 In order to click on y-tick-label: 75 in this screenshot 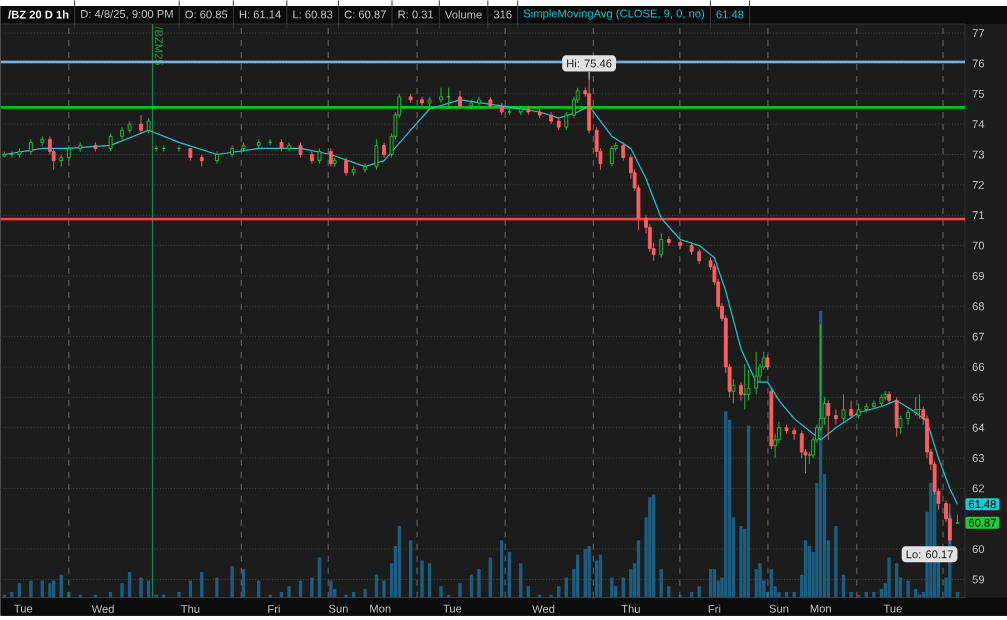, I will do `click(978, 94)`.